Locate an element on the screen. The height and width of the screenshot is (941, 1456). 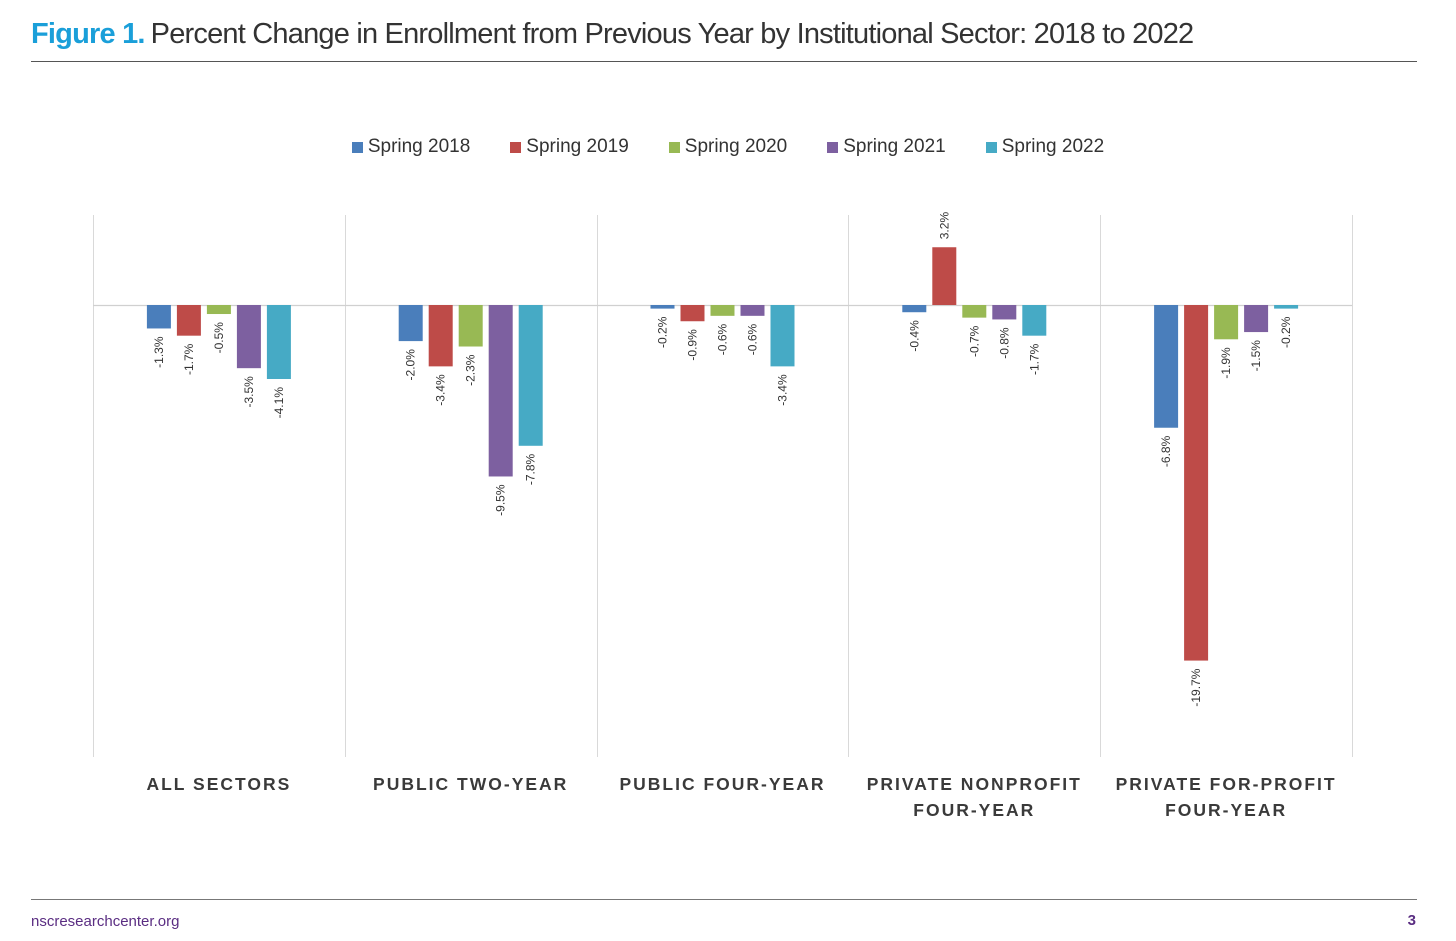
category-label-line: ALL SECTORS is located at coordinates (219, 784).